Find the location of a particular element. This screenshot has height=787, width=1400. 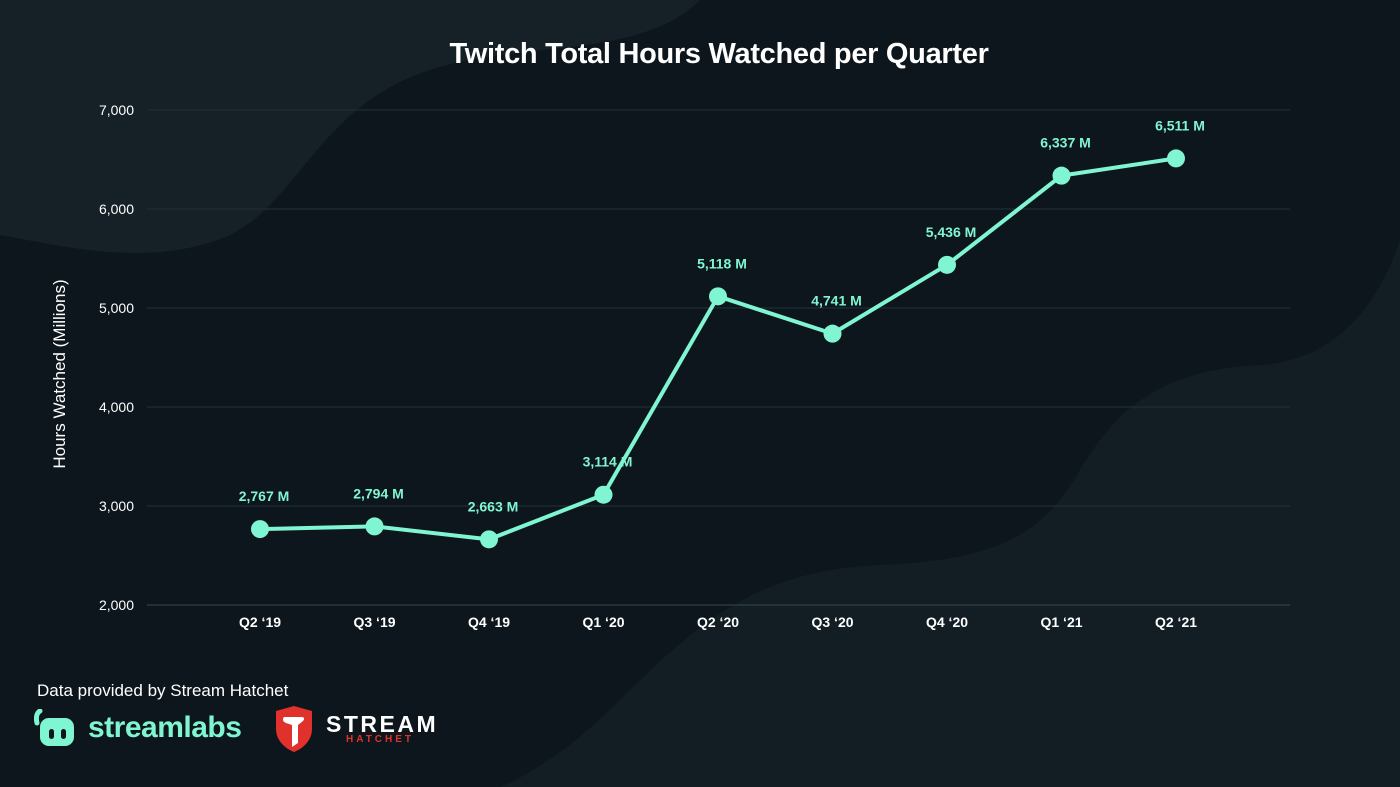

x-tick-label: Q1 ‘20 is located at coordinates (603, 622).